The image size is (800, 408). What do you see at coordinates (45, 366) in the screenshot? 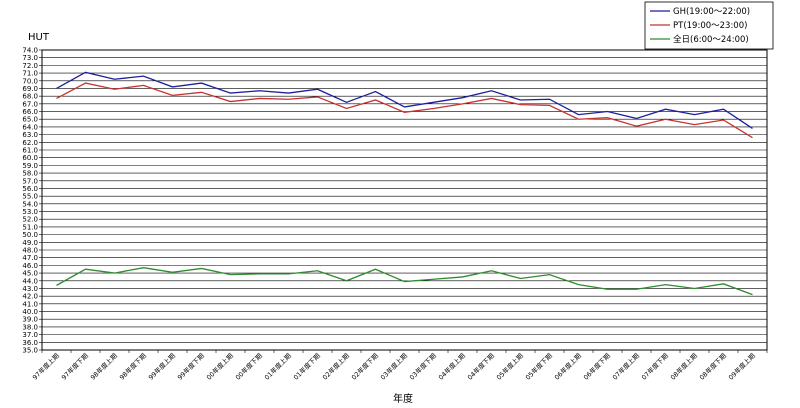
I see `x-tick-label: 97年度上期` at bounding box center [45, 366].